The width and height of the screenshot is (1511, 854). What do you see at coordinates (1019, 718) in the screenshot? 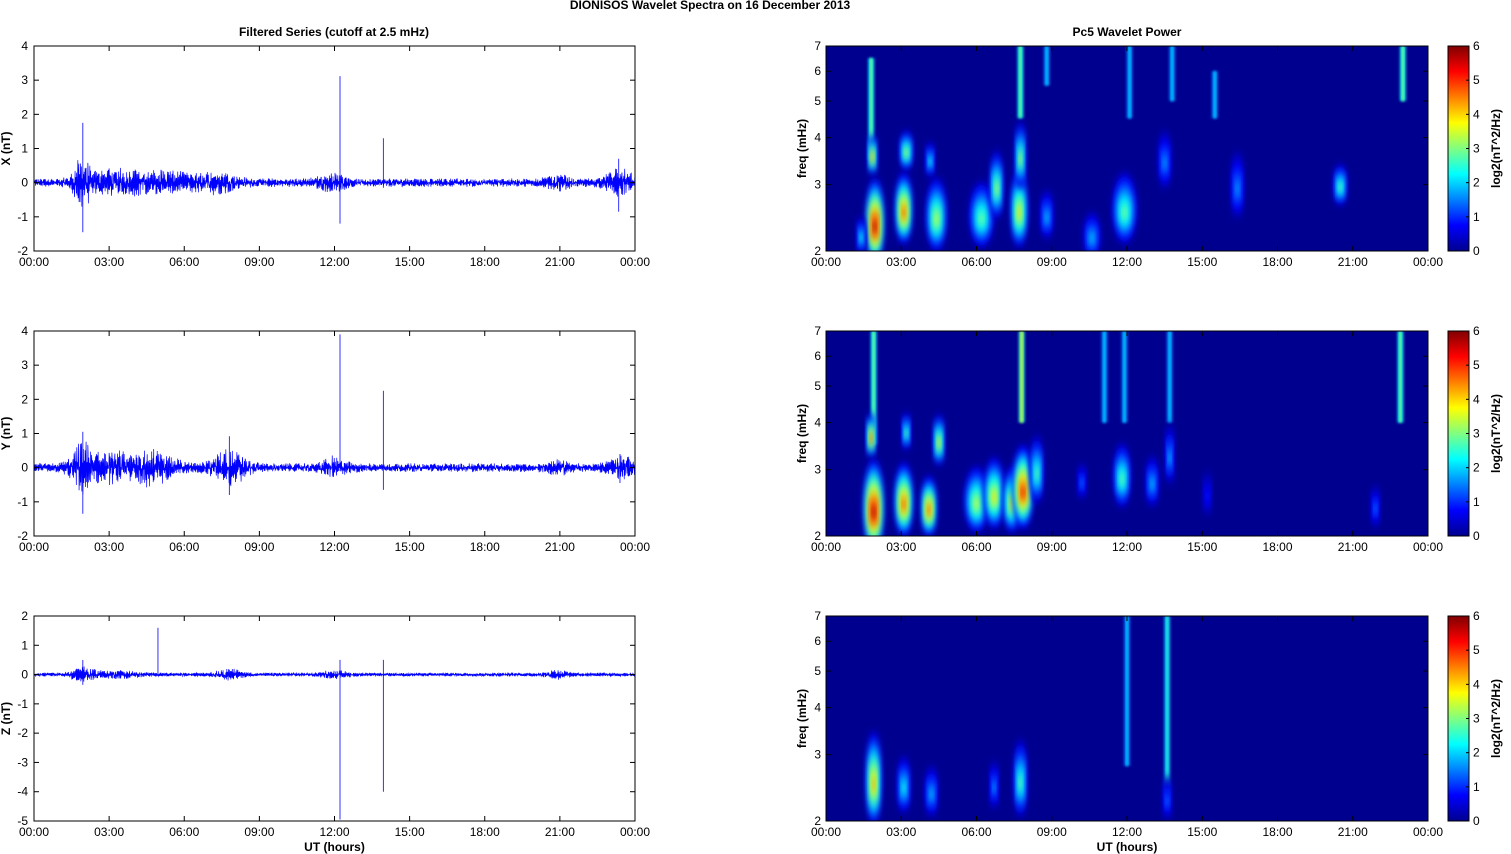
I see `z-wavelet-heatmap` at bounding box center [1019, 718].